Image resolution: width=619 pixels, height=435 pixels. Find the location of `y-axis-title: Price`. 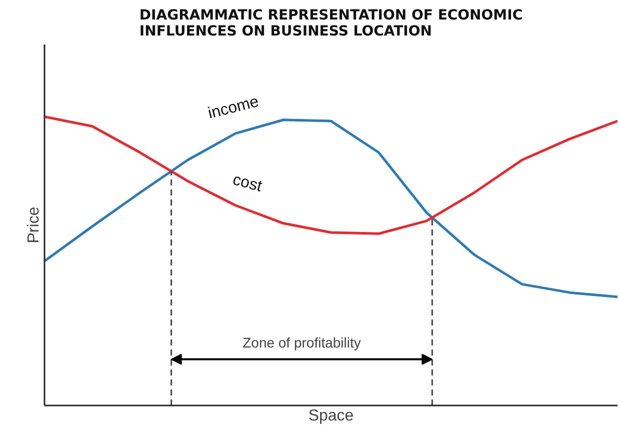

y-axis-title: Price is located at coordinates (34, 225).